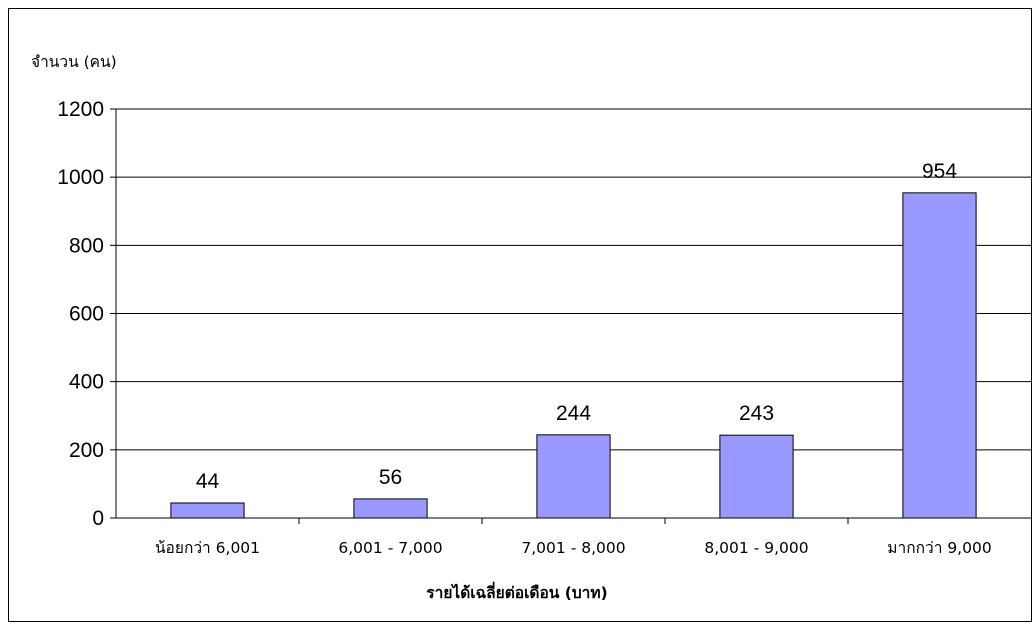 This screenshot has height=624, width=1035. What do you see at coordinates (390, 548) in the screenshot?
I see `category-label: 6,001 - 7,000` at bounding box center [390, 548].